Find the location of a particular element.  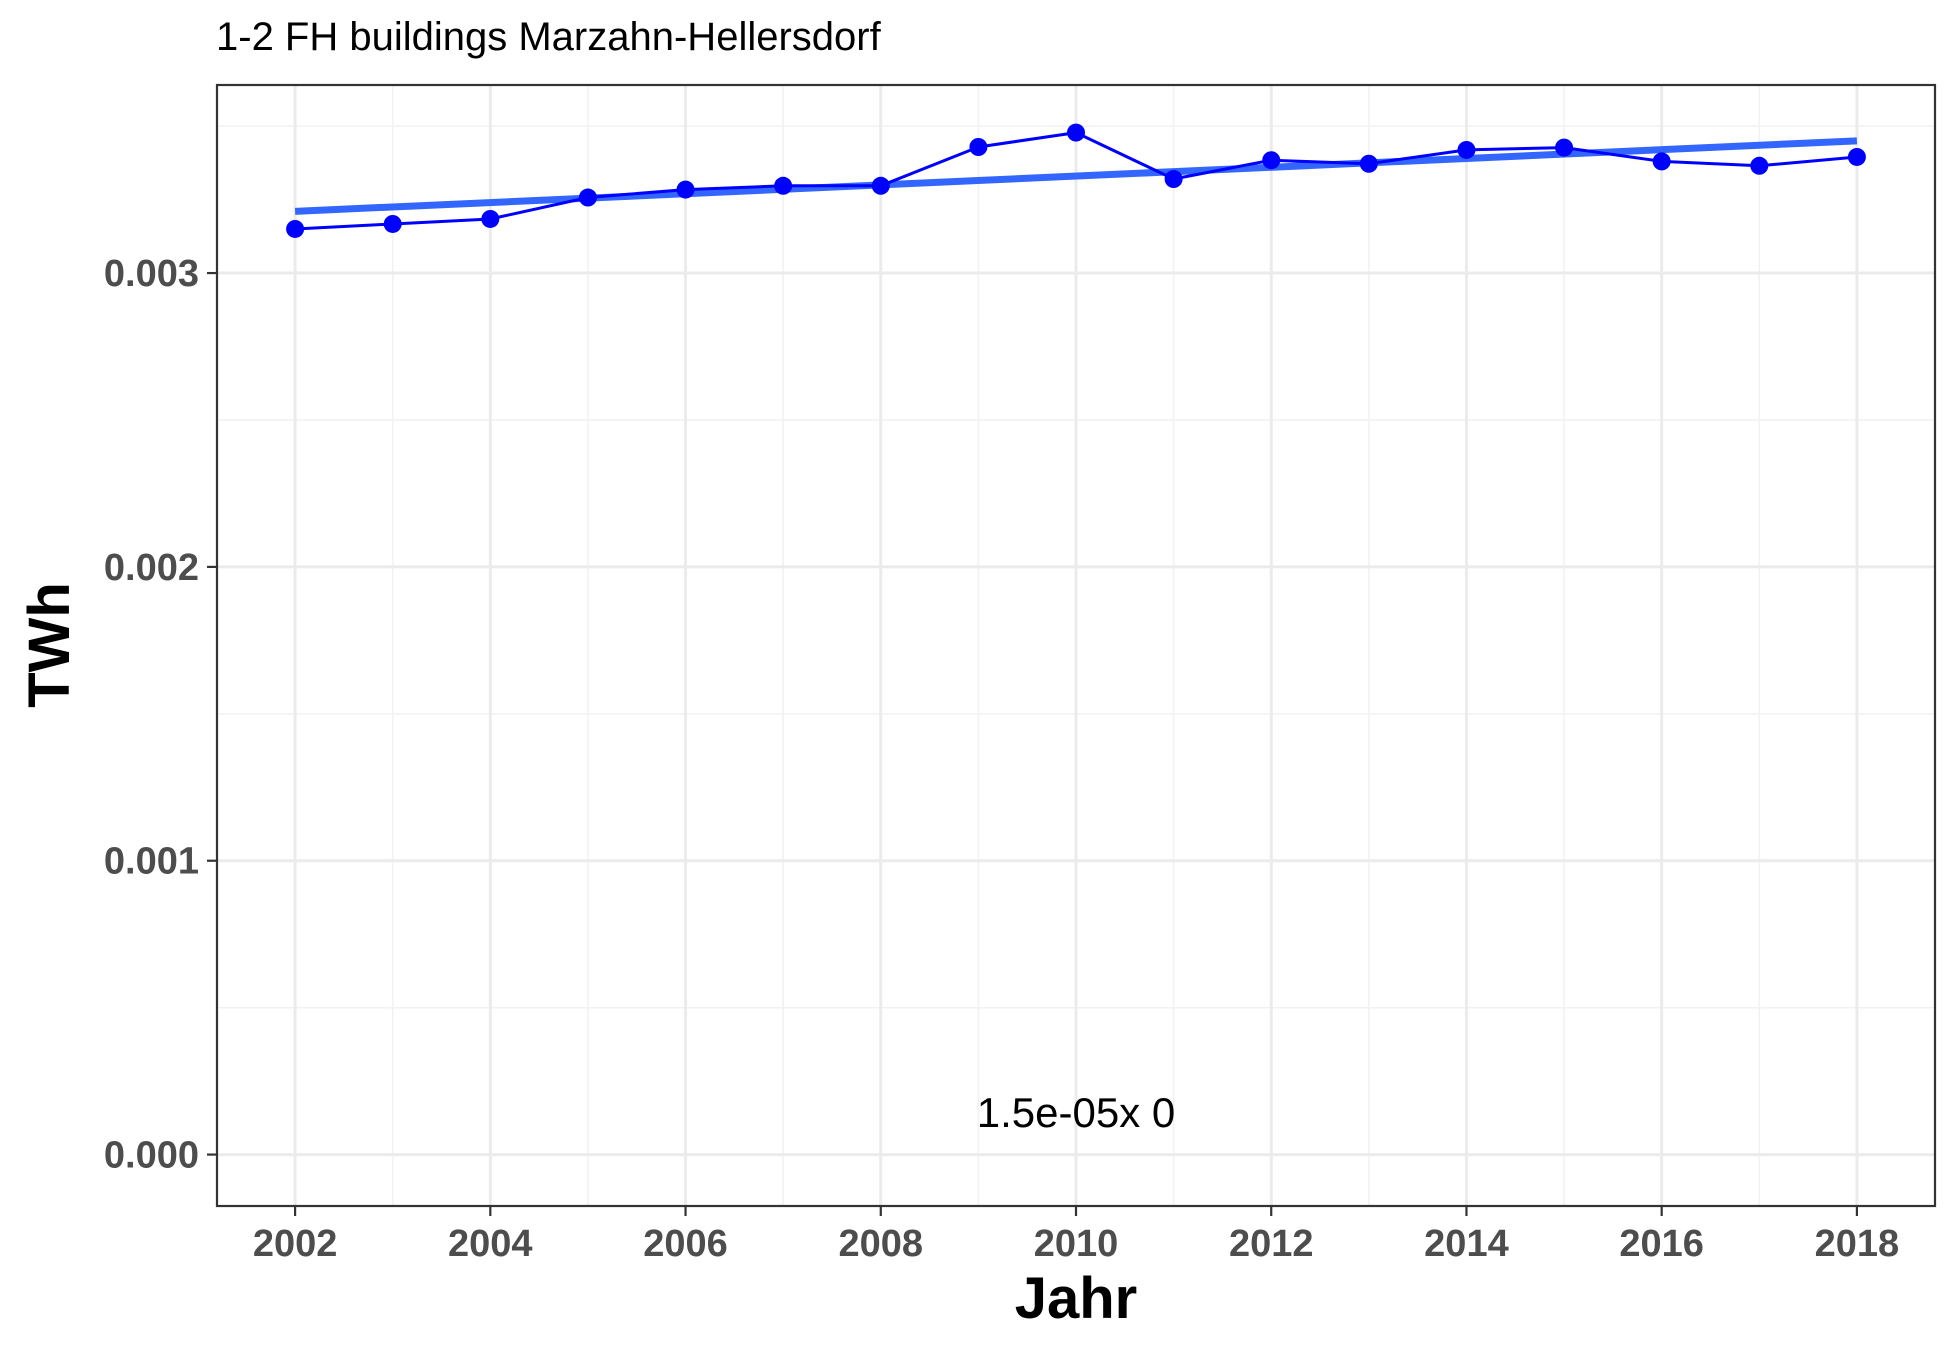

x-tick-label: 2002 is located at coordinates (295, 1244).